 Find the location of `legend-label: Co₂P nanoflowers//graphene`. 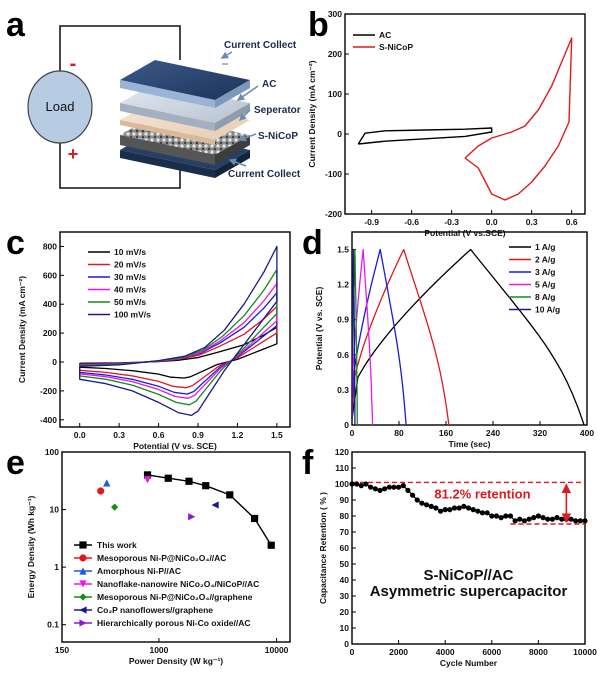

legend-label: Co₂P nanoflowers//graphene is located at coordinates (155, 610).